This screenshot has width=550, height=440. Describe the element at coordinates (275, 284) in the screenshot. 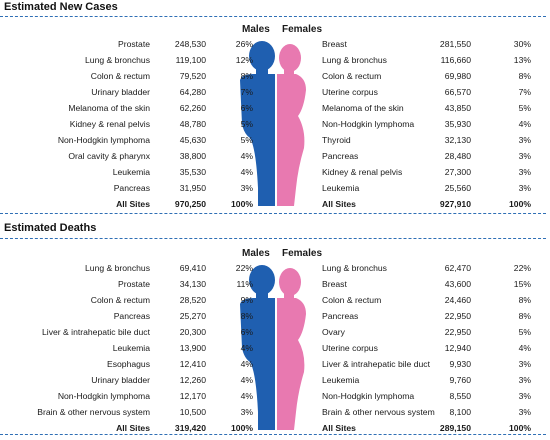

I see `table-row: Prostate 34,130 11% Breast 43,600 15%` at that location.